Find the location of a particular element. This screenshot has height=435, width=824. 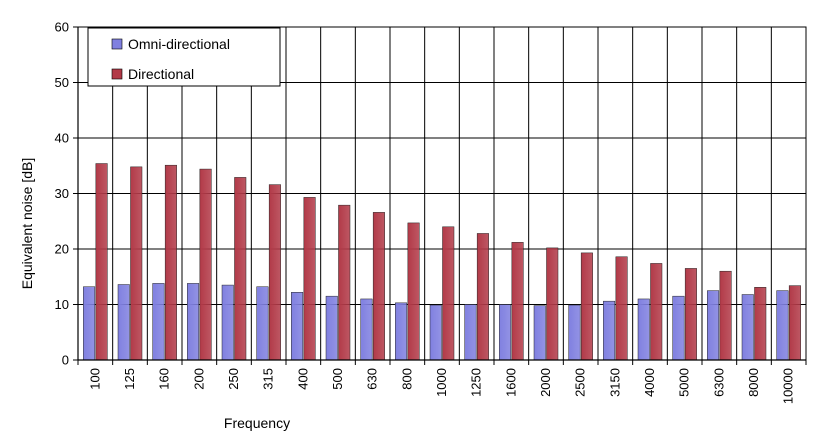

x-tick-label: 160 is located at coordinates (164, 379).